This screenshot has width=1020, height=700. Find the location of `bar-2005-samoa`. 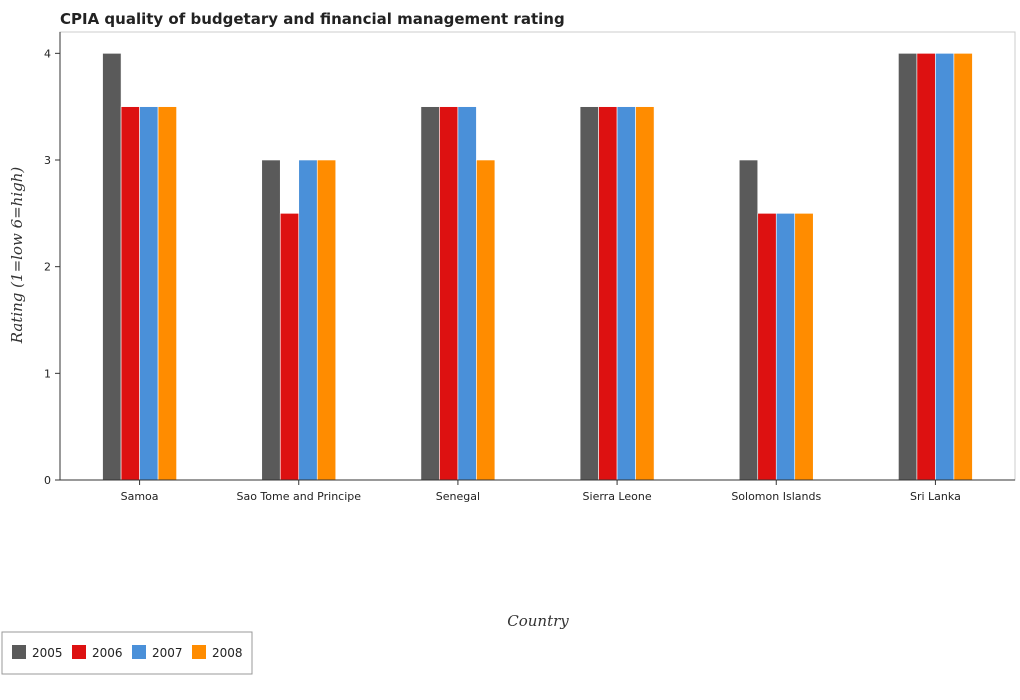

bar-2005-samoa is located at coordinates (112, 267).